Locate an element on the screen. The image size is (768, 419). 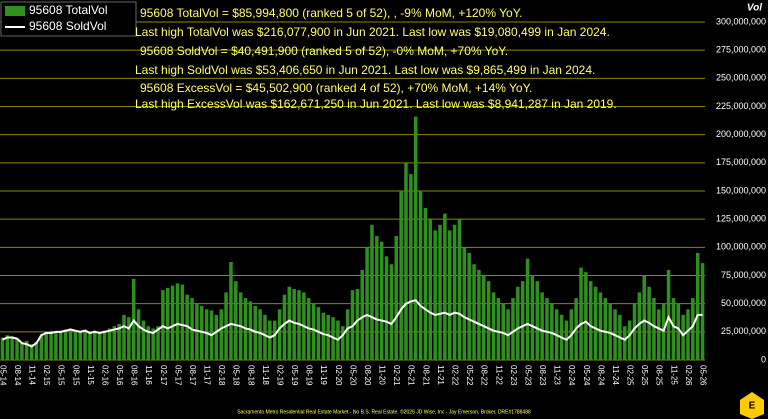
x-tick-label: 11-16 is located at coordinates (148, 375).